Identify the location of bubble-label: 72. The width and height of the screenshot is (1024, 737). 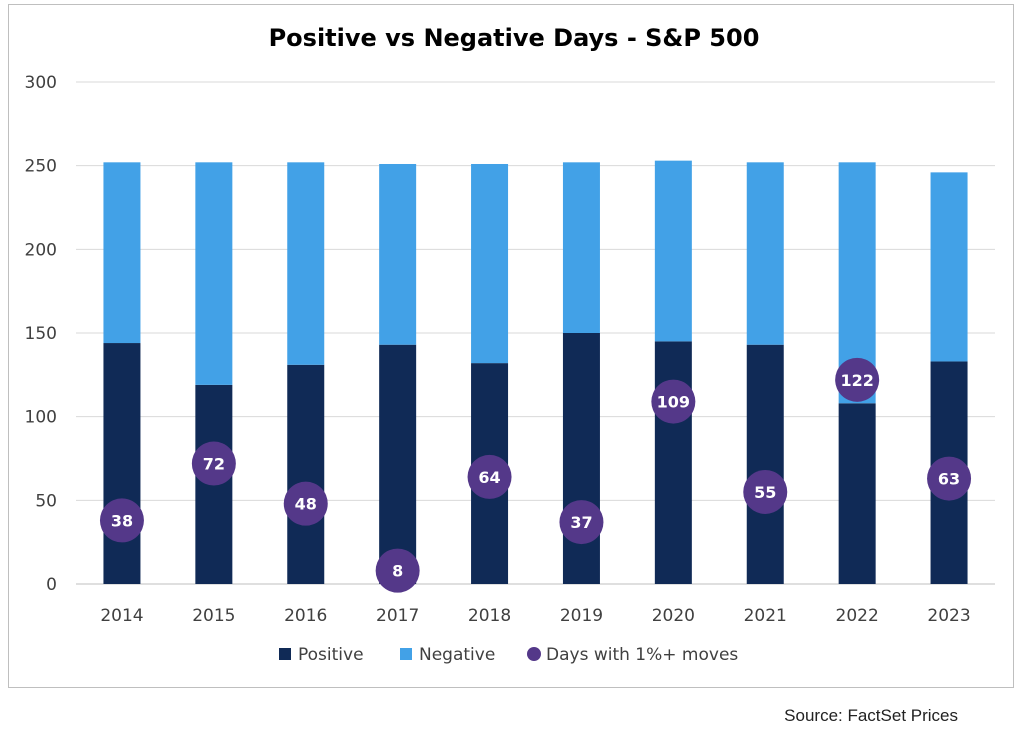
(214, 464).